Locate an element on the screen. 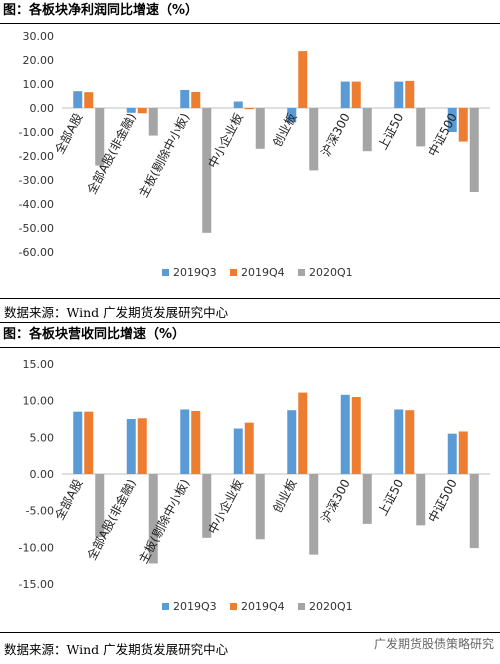  y-tick-label: 20.00 is located at coordinates (39, 60).